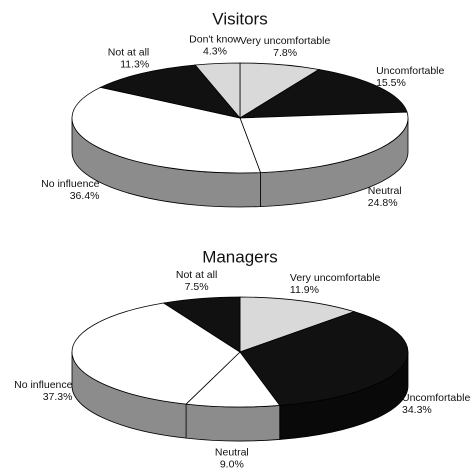 The image size is (476, 469). I want to click on slice-value-label: 36.4%, so click(85, 196).